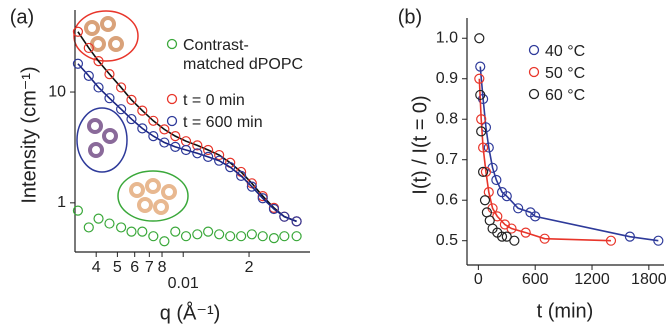  I want to click on legend-item: t = 600 min, so click(241, 122).